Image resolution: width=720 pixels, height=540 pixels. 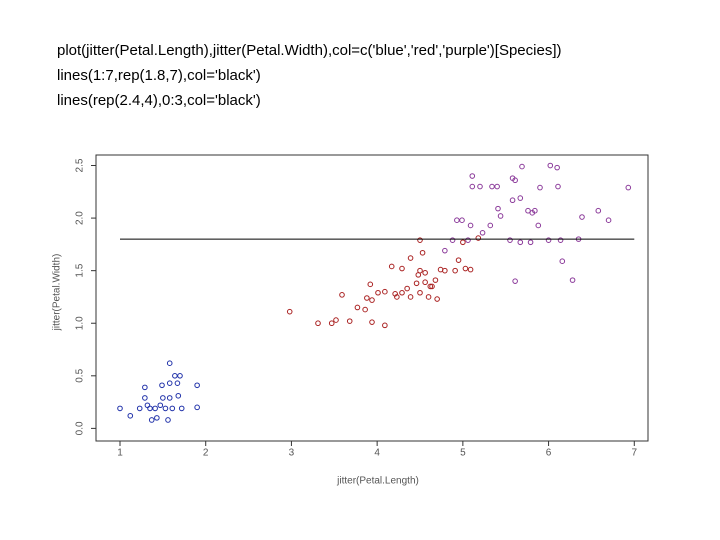 I want to click on y-tick-label: 0.5, so click(x=80, y=375).